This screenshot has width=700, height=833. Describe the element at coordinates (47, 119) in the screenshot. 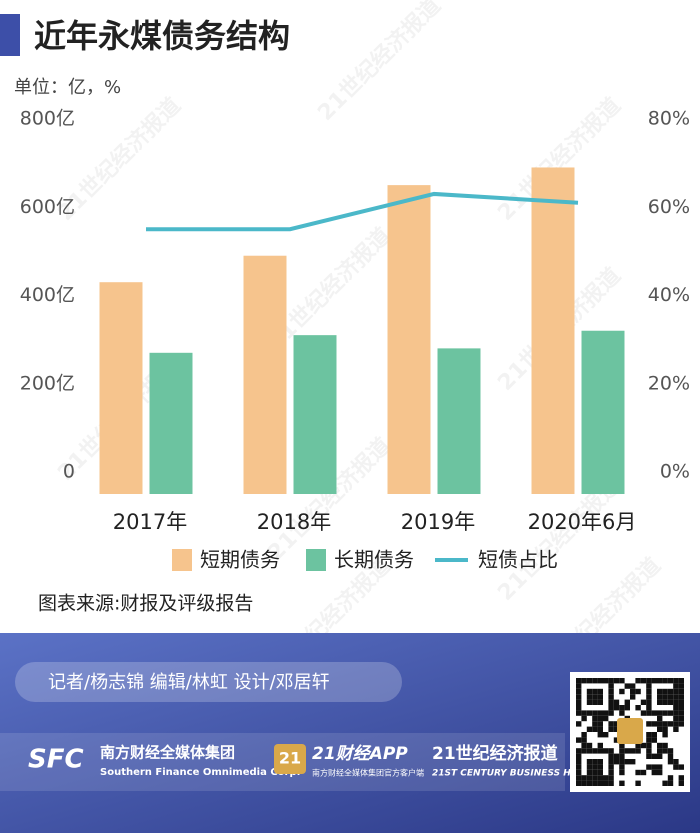

I see `y-tick-label: 800亿` at that location.